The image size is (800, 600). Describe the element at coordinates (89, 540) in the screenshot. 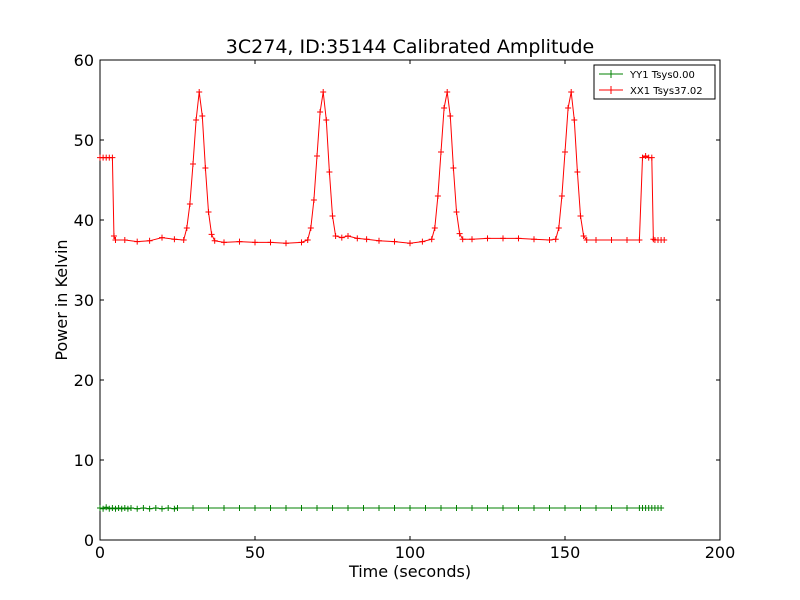

I see `y-tick-label: 0` at that location.